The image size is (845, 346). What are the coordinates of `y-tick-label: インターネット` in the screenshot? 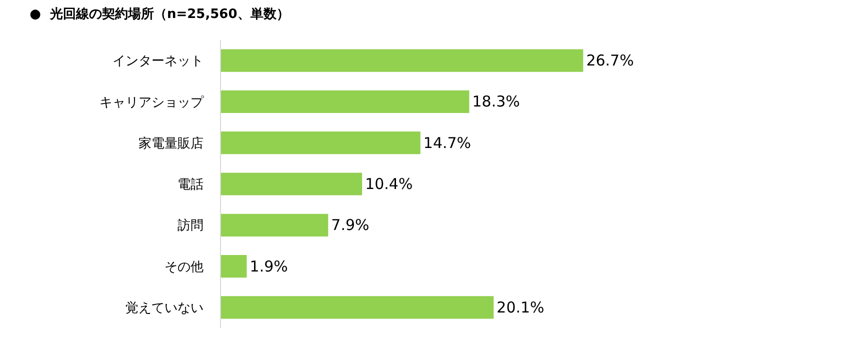 It's located at (158, 62).